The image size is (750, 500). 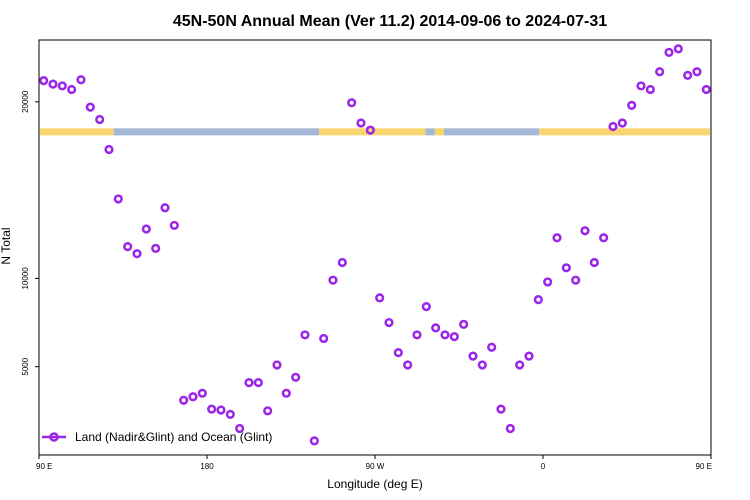 I want to click on x-tick-label: 90 W, so click(x=375, y=466).